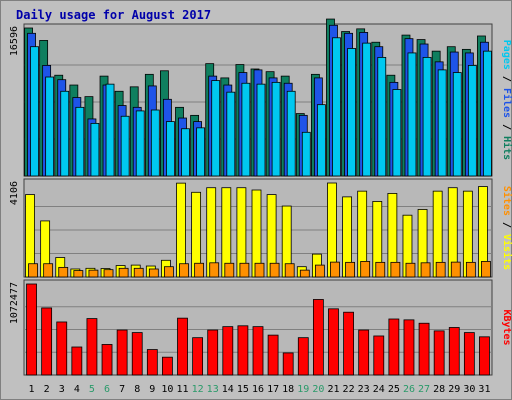 This screenshot has height=400, width=512. I want to click on y-max-label: 16596, so click(14, 41).